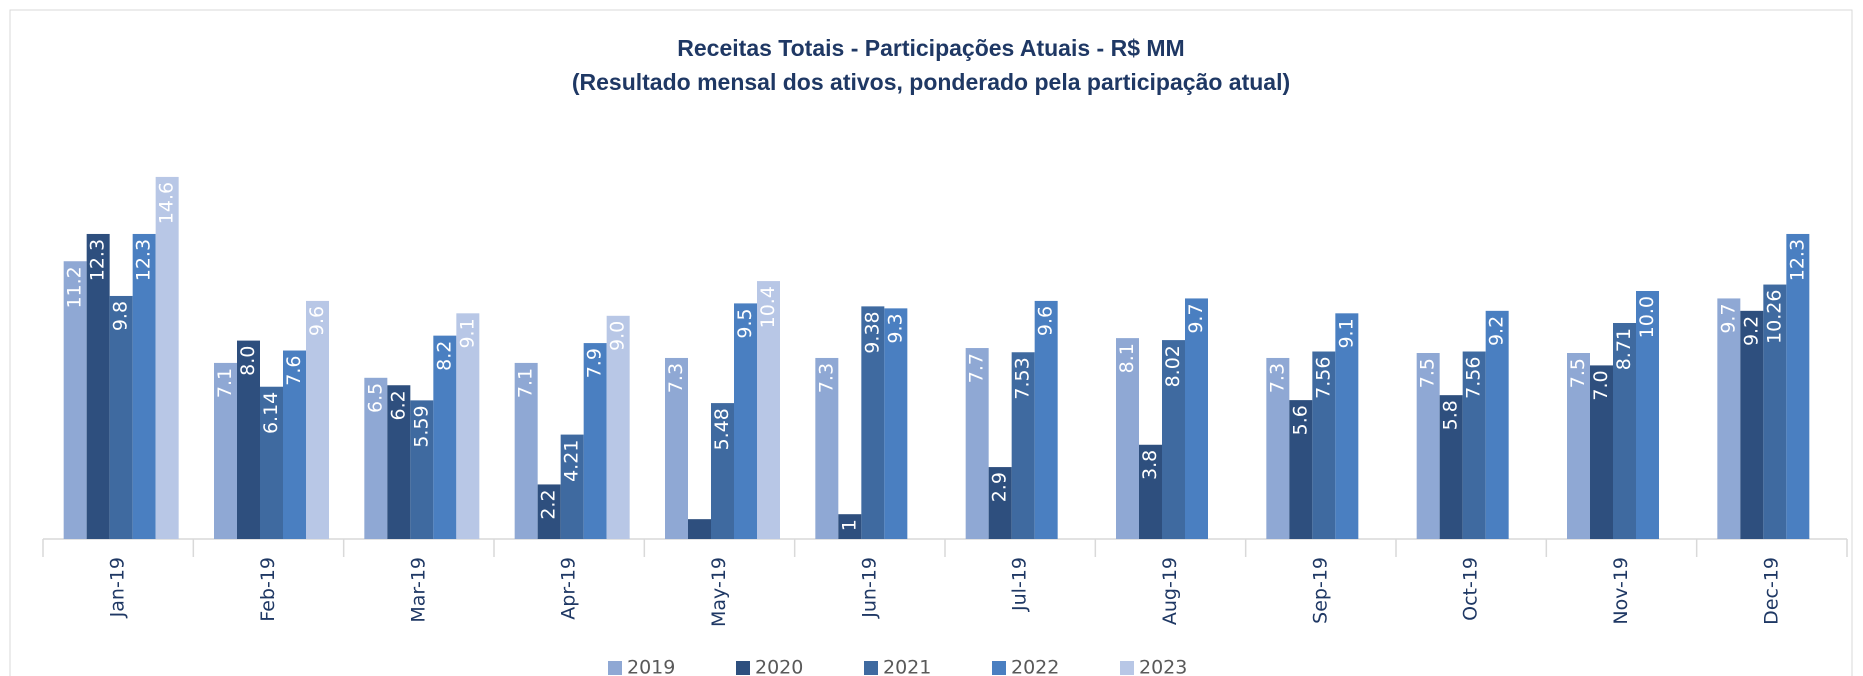  What do you see at coordinates (121, 316) in the screenshot?
I see `data-label: 9.8` at bounding box center [121, 316].